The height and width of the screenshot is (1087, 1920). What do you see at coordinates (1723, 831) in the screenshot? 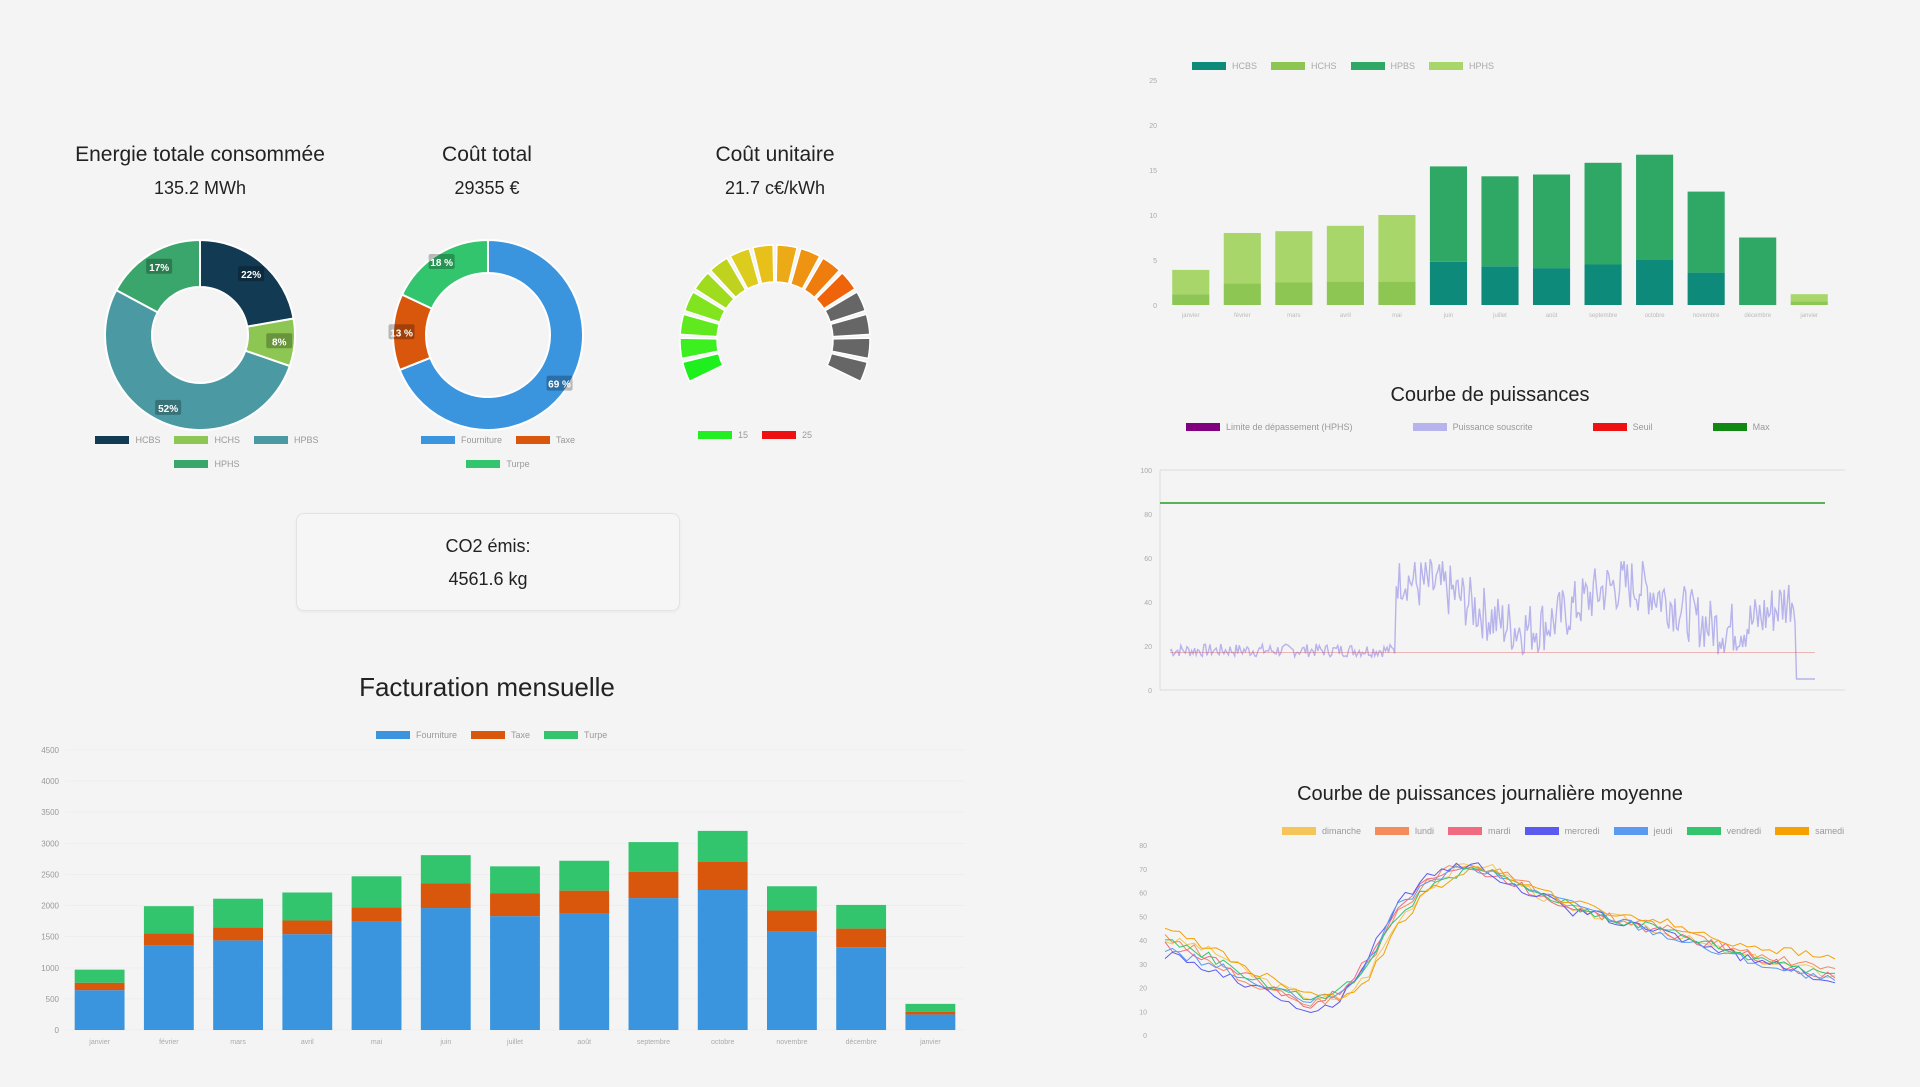
I see `daily-curve-legend-item: vendredi` at bounding box center [1723, 831].